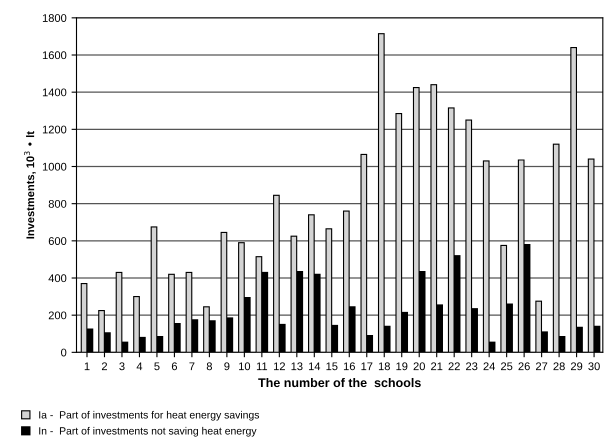  What do you see at coordinates (576, 366) in the screenshot?
I see `x-tick-label: 29` at bounding box center [576, 366].